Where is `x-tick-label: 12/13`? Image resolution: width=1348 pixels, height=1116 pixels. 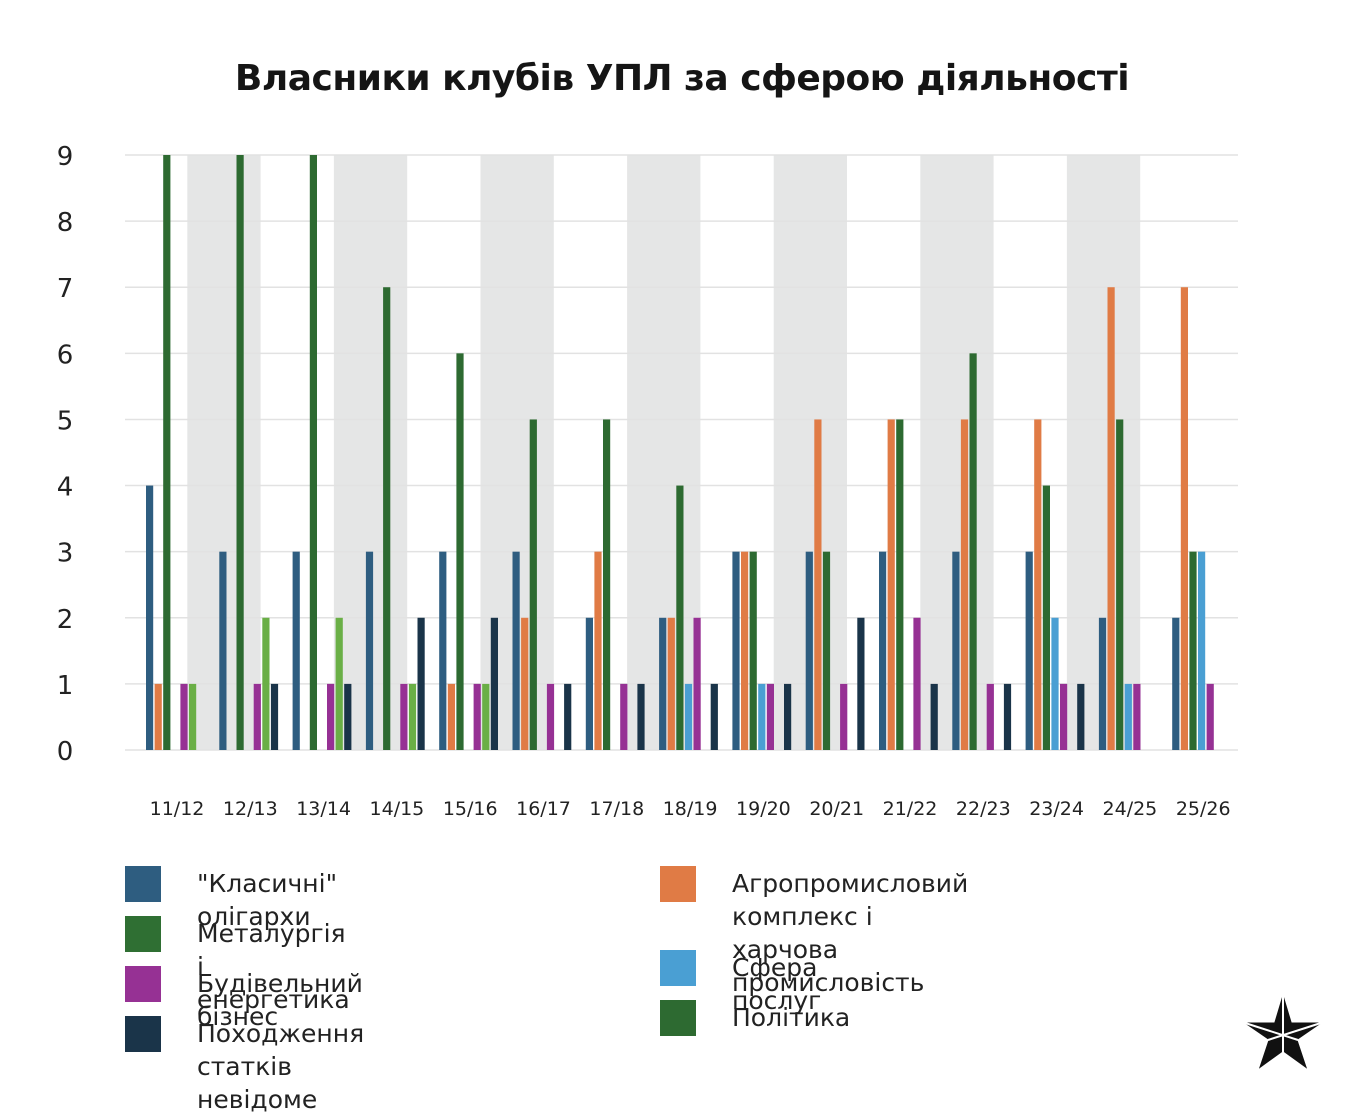 x-tick-label: 12/13 is located at coordinates (250, 809).